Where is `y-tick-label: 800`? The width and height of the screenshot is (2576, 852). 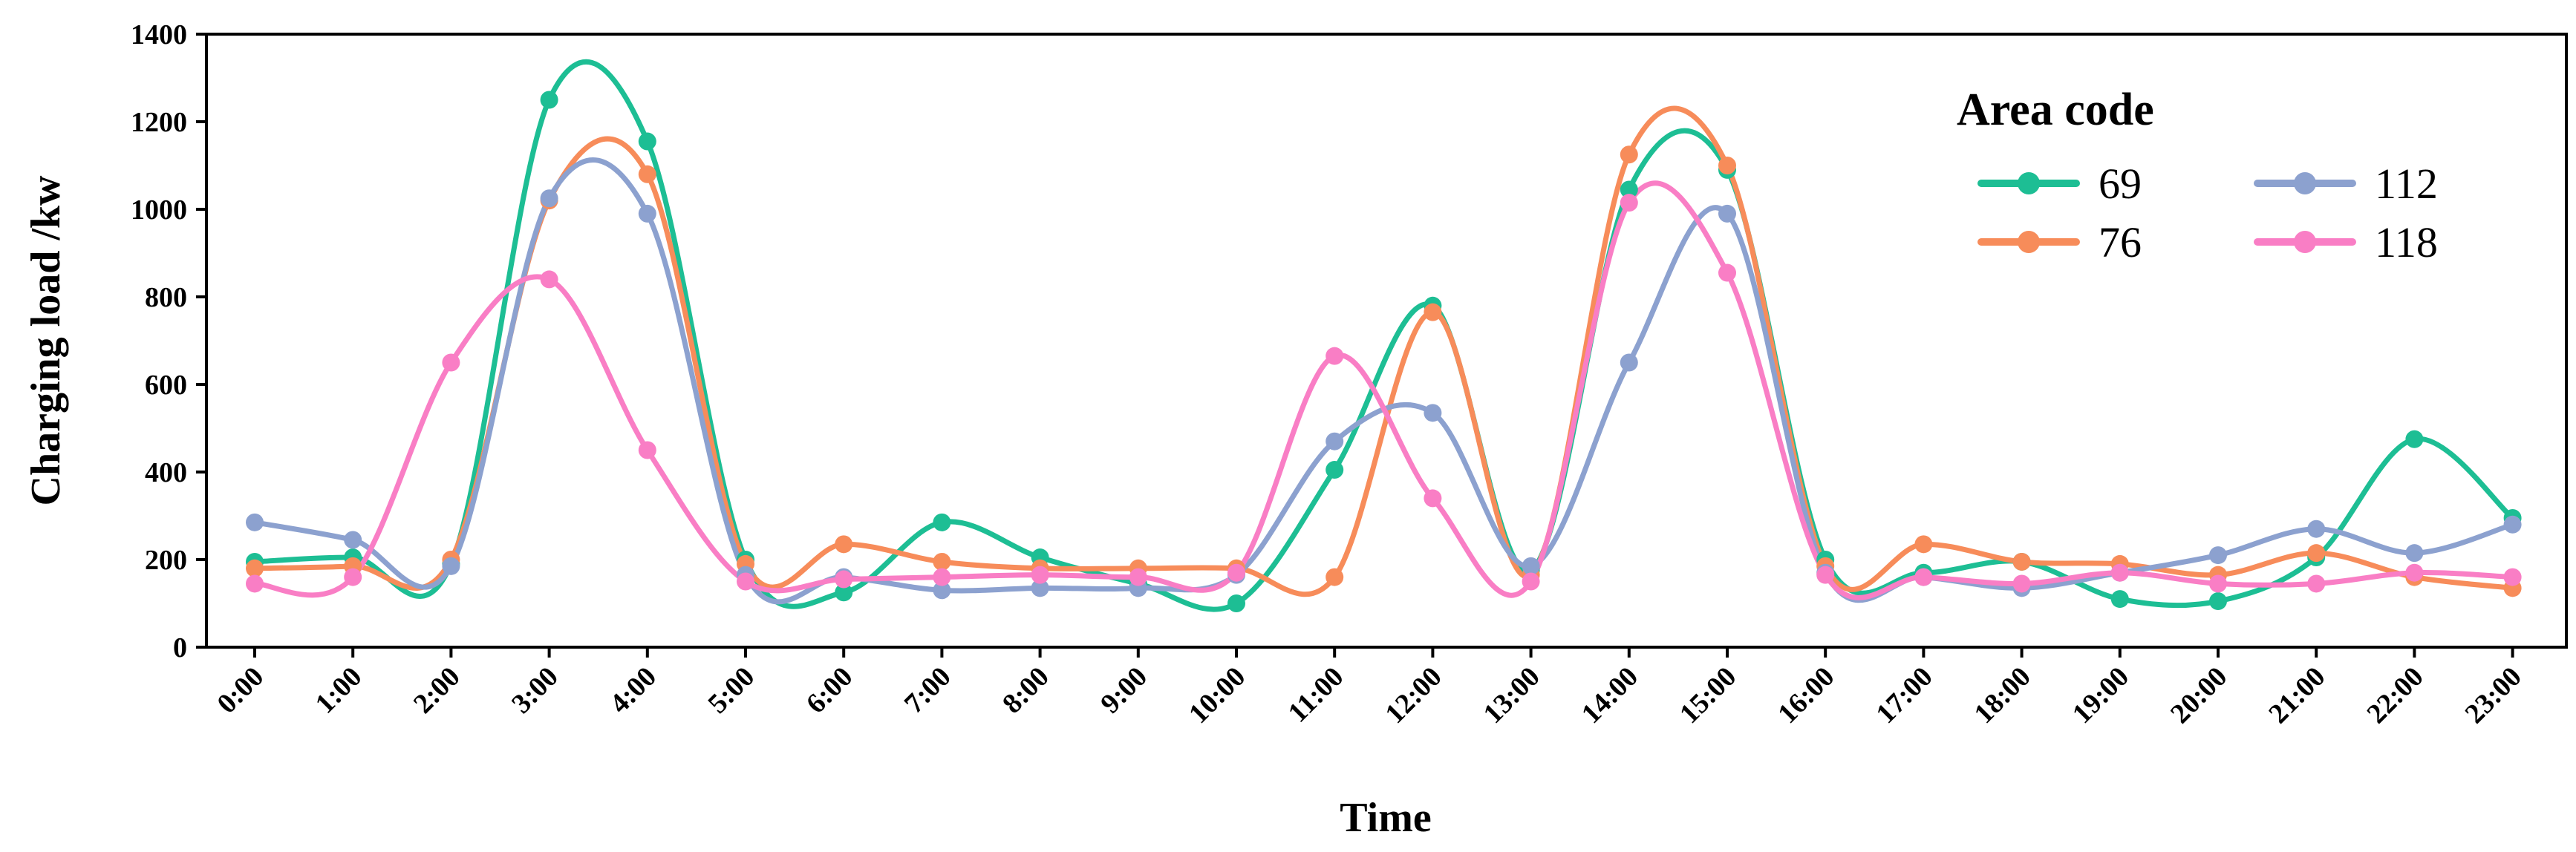 y-tick-label: 800 is located at coordinates (166, 297).